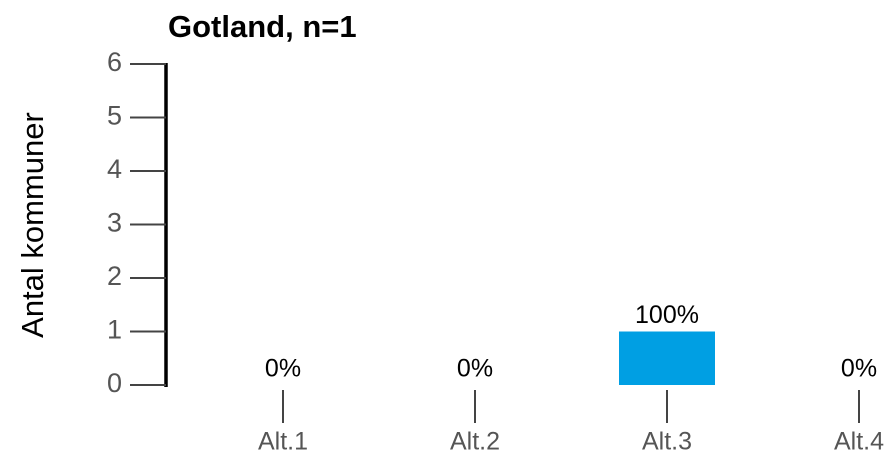  I want to click on y-axis-label: Antal kommuner, so click(32, 225).